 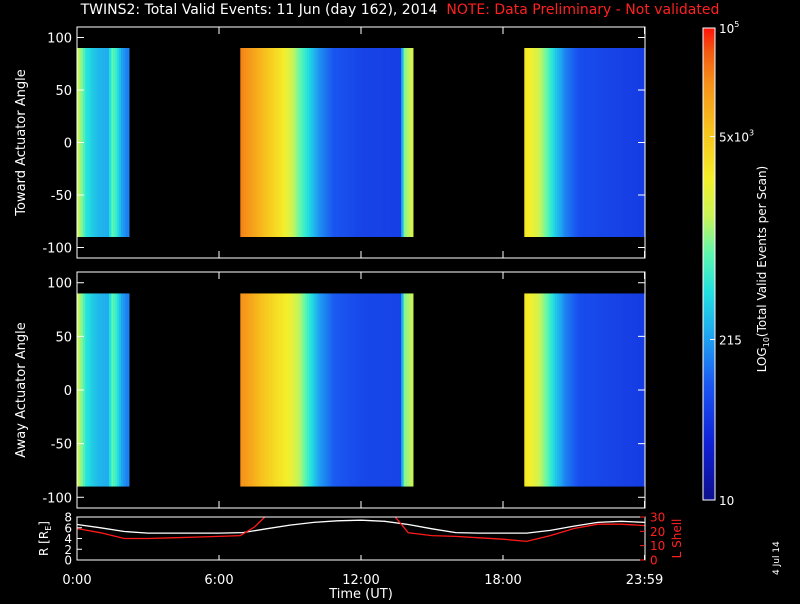 What do you see at coordinates (736, 24) in the screenshot?
I see `colorbar-tick-exp: 5` at bounding box center [736, 24].